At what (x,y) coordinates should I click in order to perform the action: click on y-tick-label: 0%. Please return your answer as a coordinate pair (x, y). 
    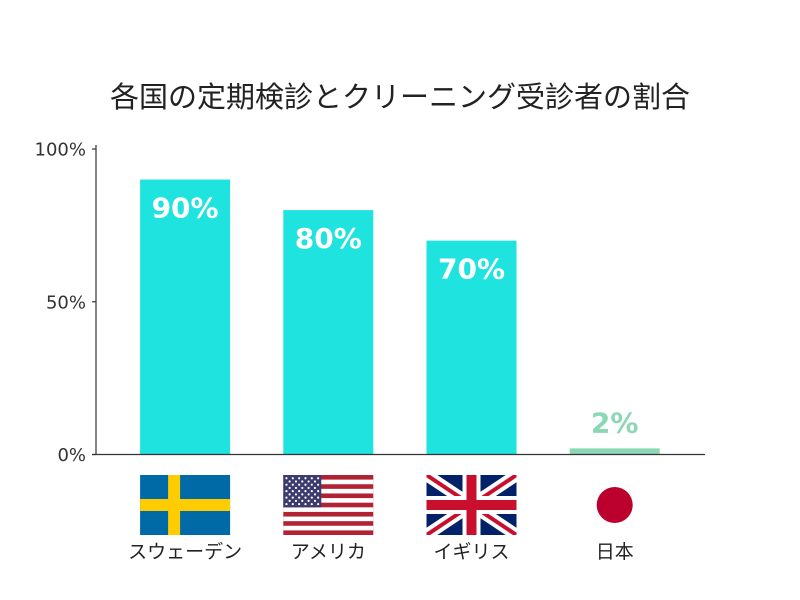
    Looking at the image, I should click on (71, 455).